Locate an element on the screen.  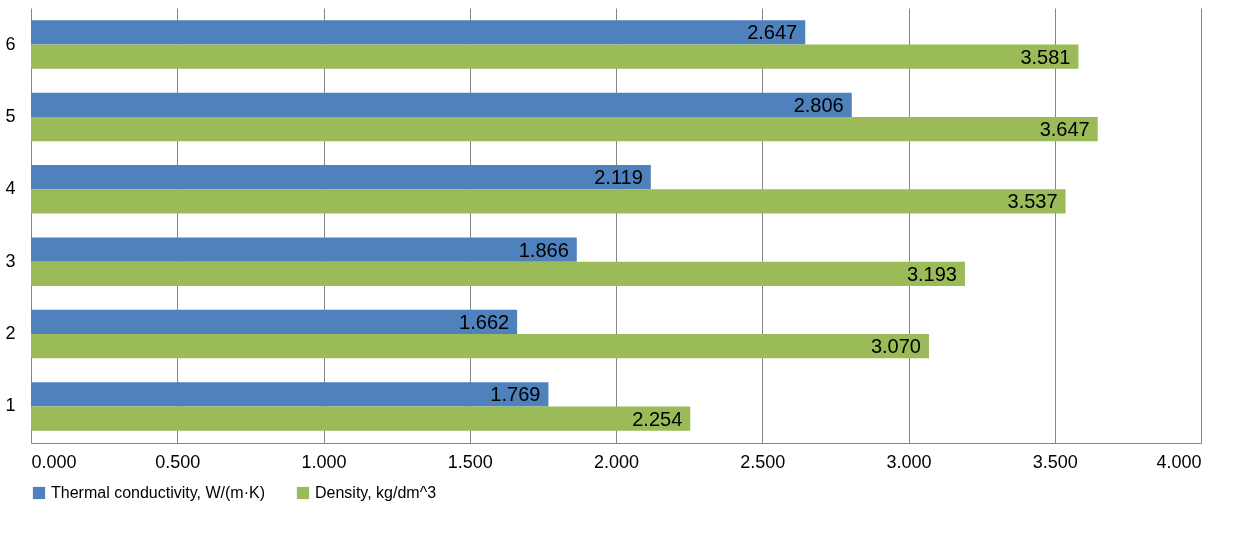
data-label: 3.581 is located at coordinates (1045, 56).